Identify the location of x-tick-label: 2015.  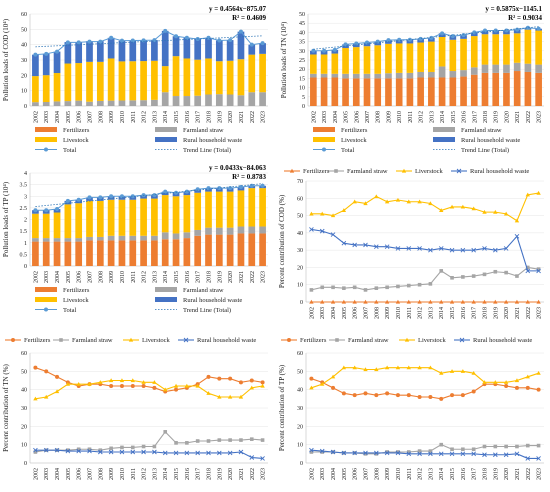
(177, 277).